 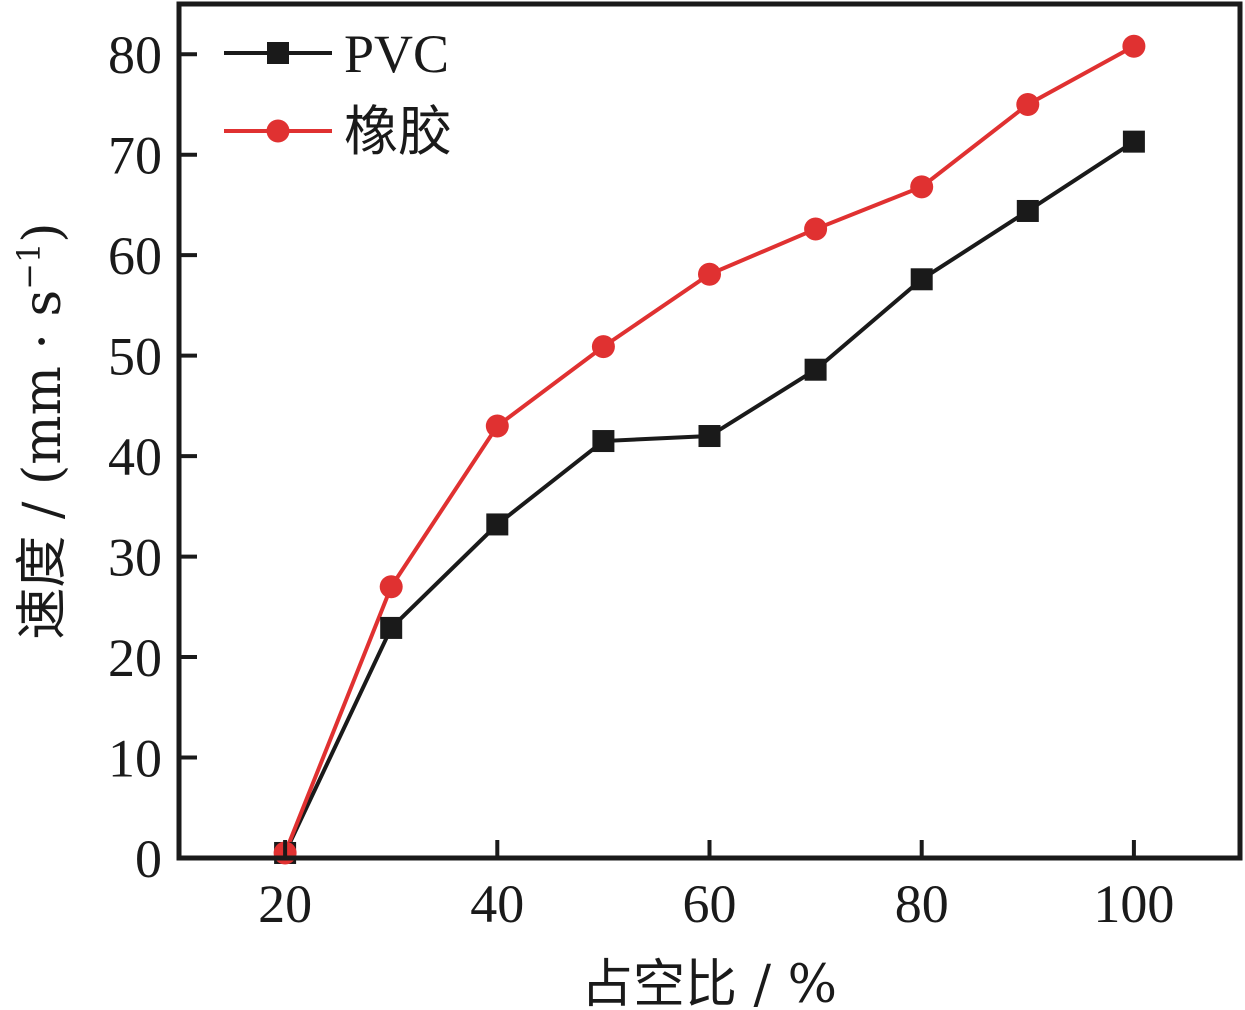 I want to click on x-tick-label: 60, so click(x=710, y=904).